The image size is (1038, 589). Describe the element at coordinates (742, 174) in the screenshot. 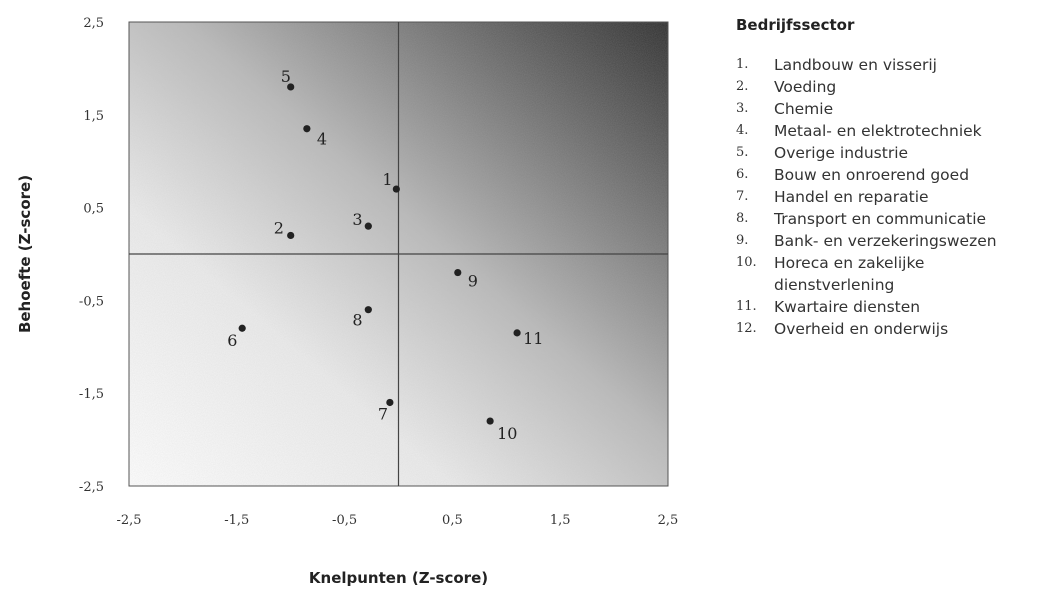

I see `legend-item-number: 6.` at that location.